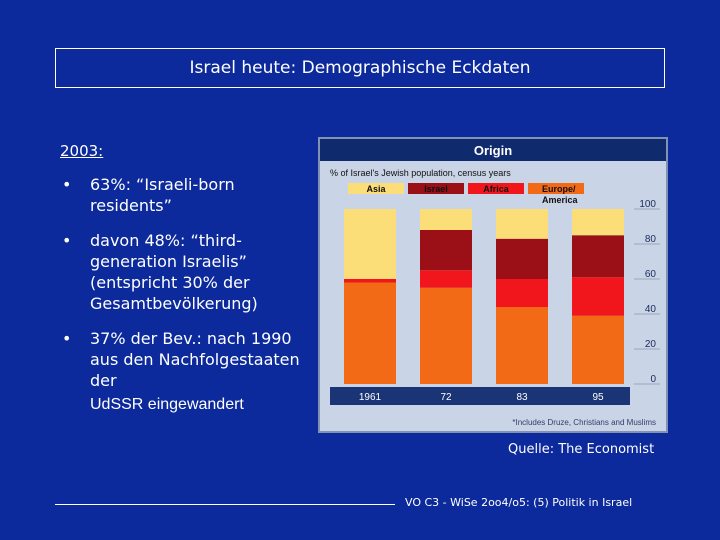 This screenshot has height=540, width=720. What do you see at coordinates (162, 195) in the screenshot?
I see `bullet-text: 63%: “Israeli-born residents”` at bounding box center [162, 195].